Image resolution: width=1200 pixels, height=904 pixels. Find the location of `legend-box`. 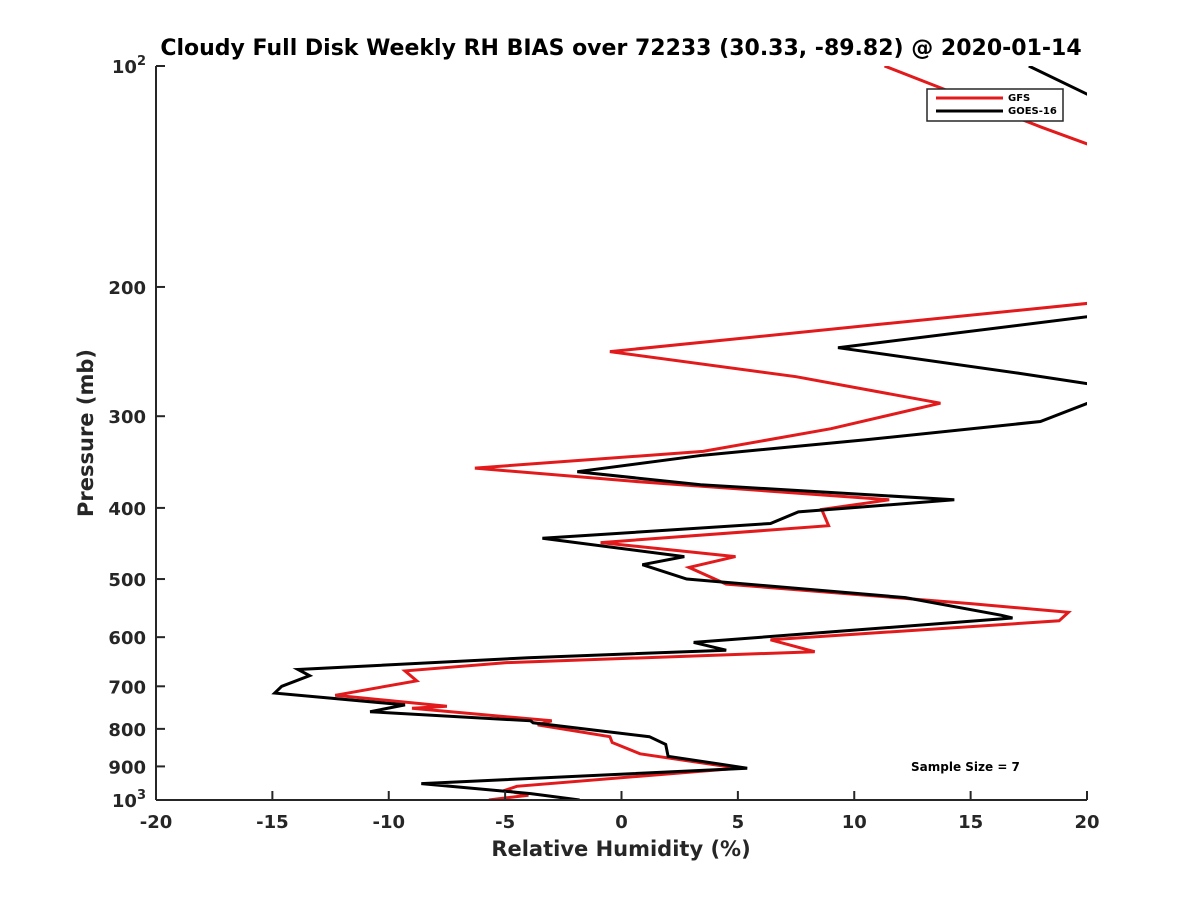

legend-box is located at coordinates (995, 105).